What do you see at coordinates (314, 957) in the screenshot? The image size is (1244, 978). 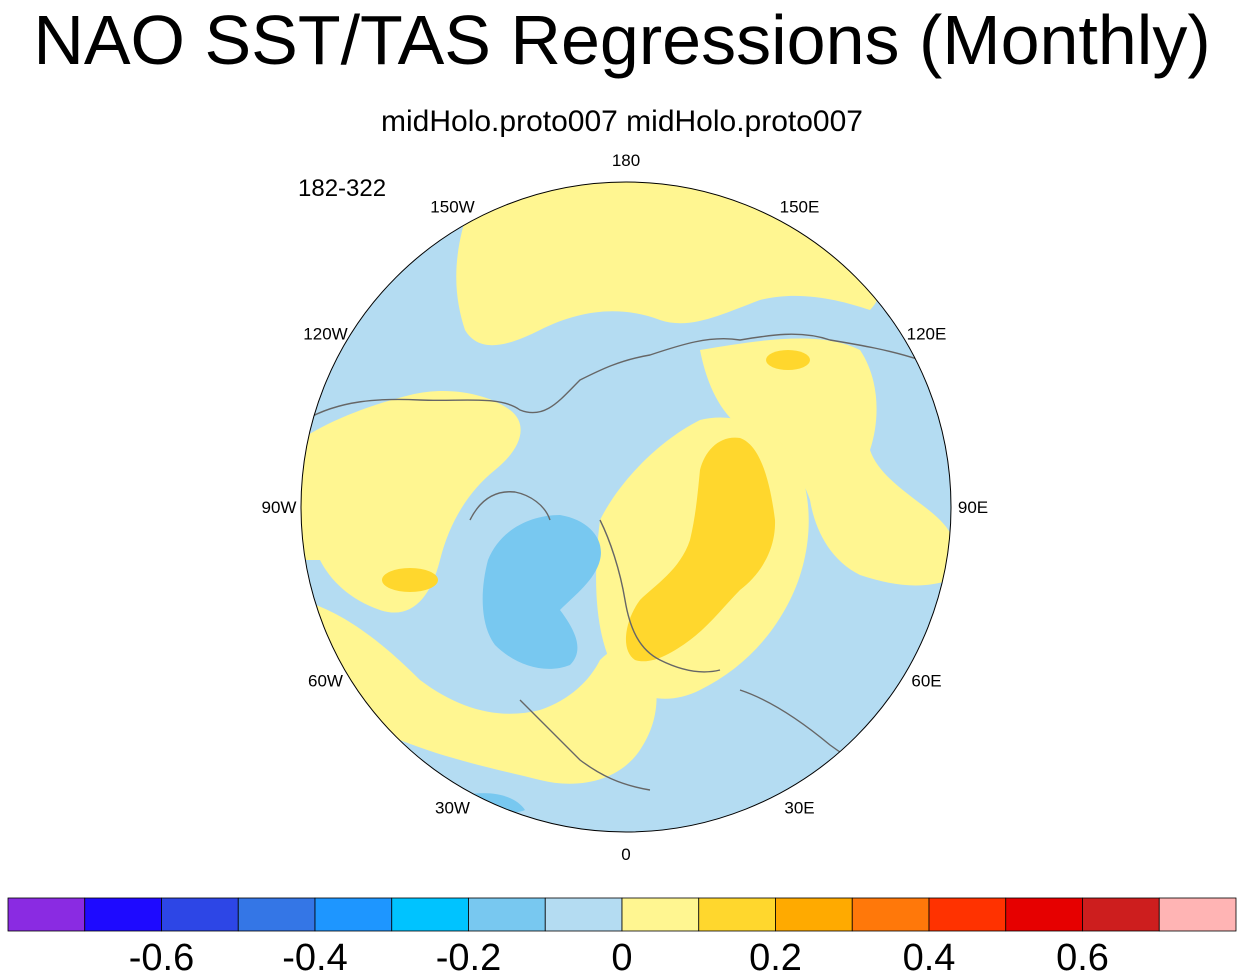 I see `colorbar-tick-label-1: -0.4` at bounding box center [314, 957].